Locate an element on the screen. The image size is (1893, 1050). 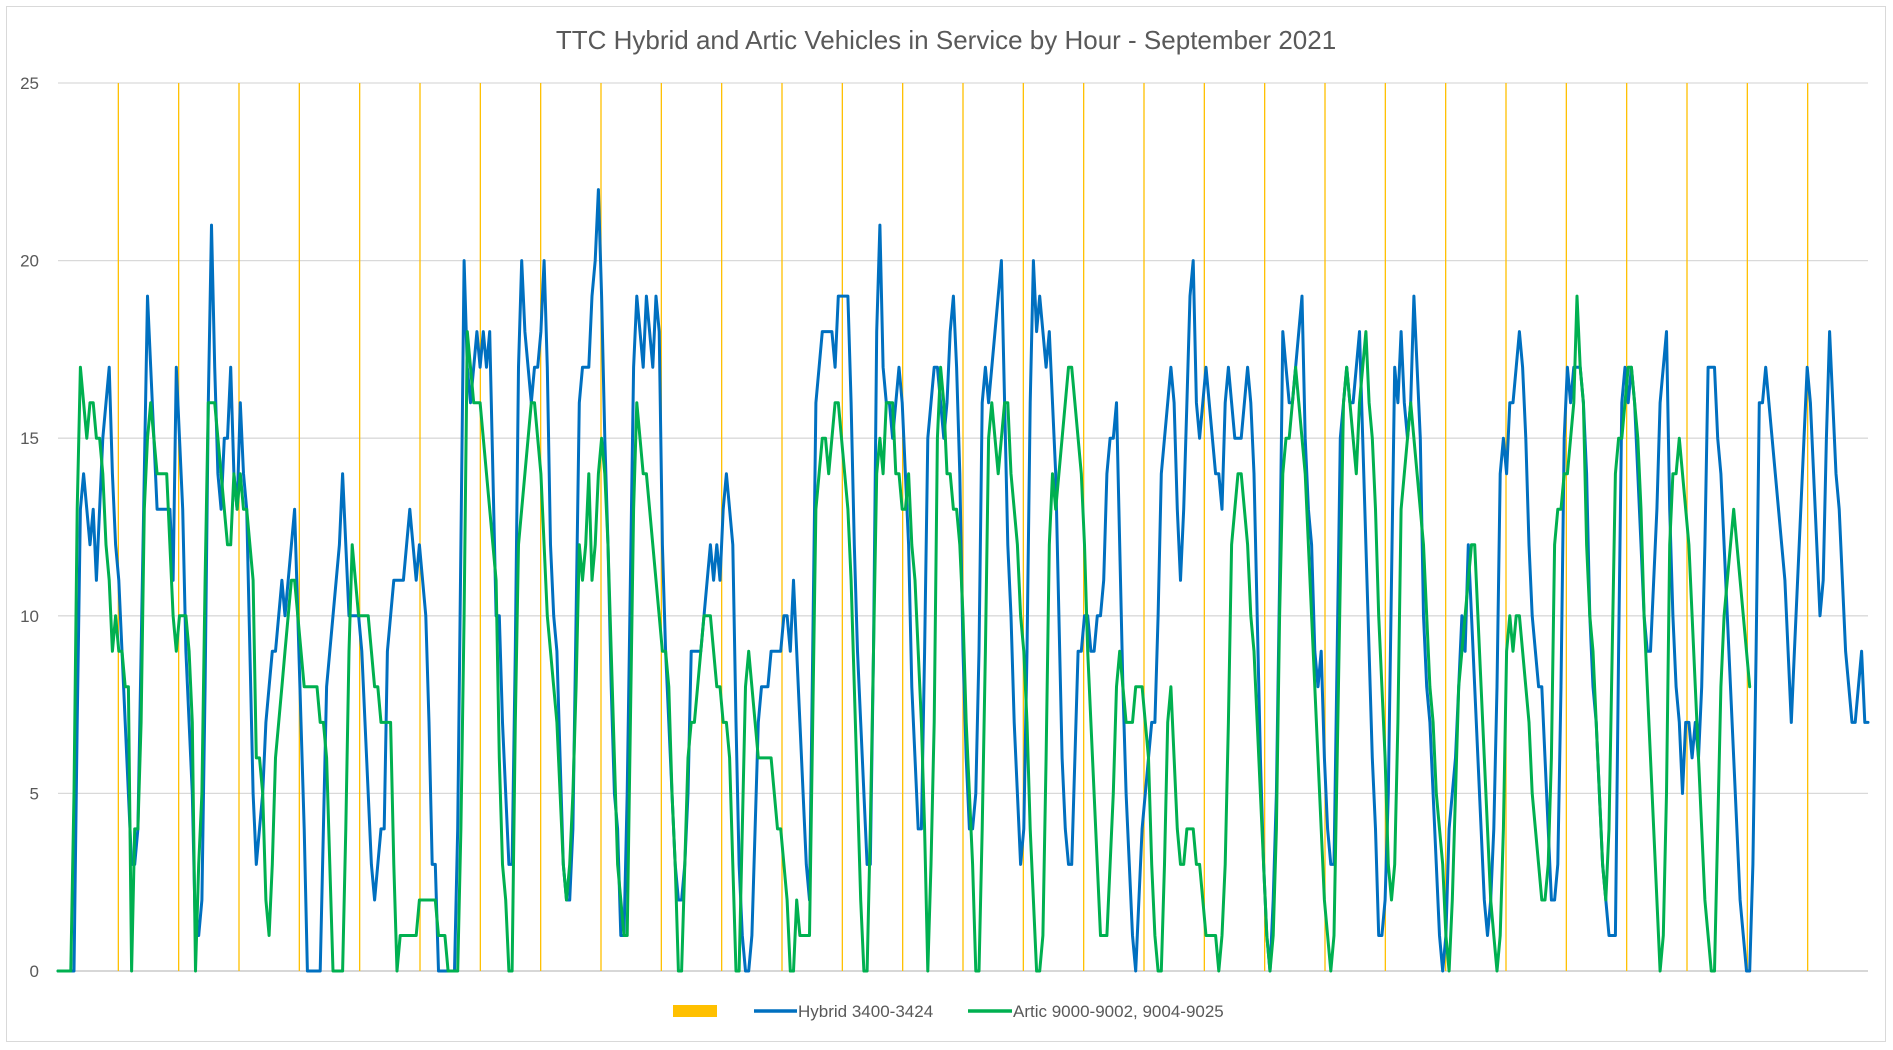
y-tick-label: 10 is located at coordinates (29, 616).